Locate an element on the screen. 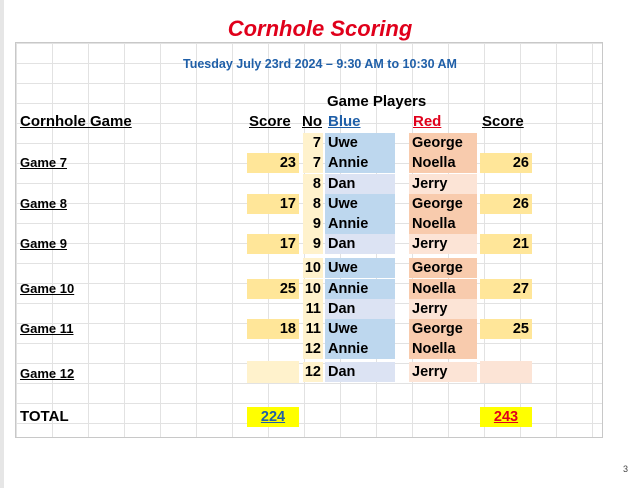  game-label: Game 11 is located at coordinates (47, 328).